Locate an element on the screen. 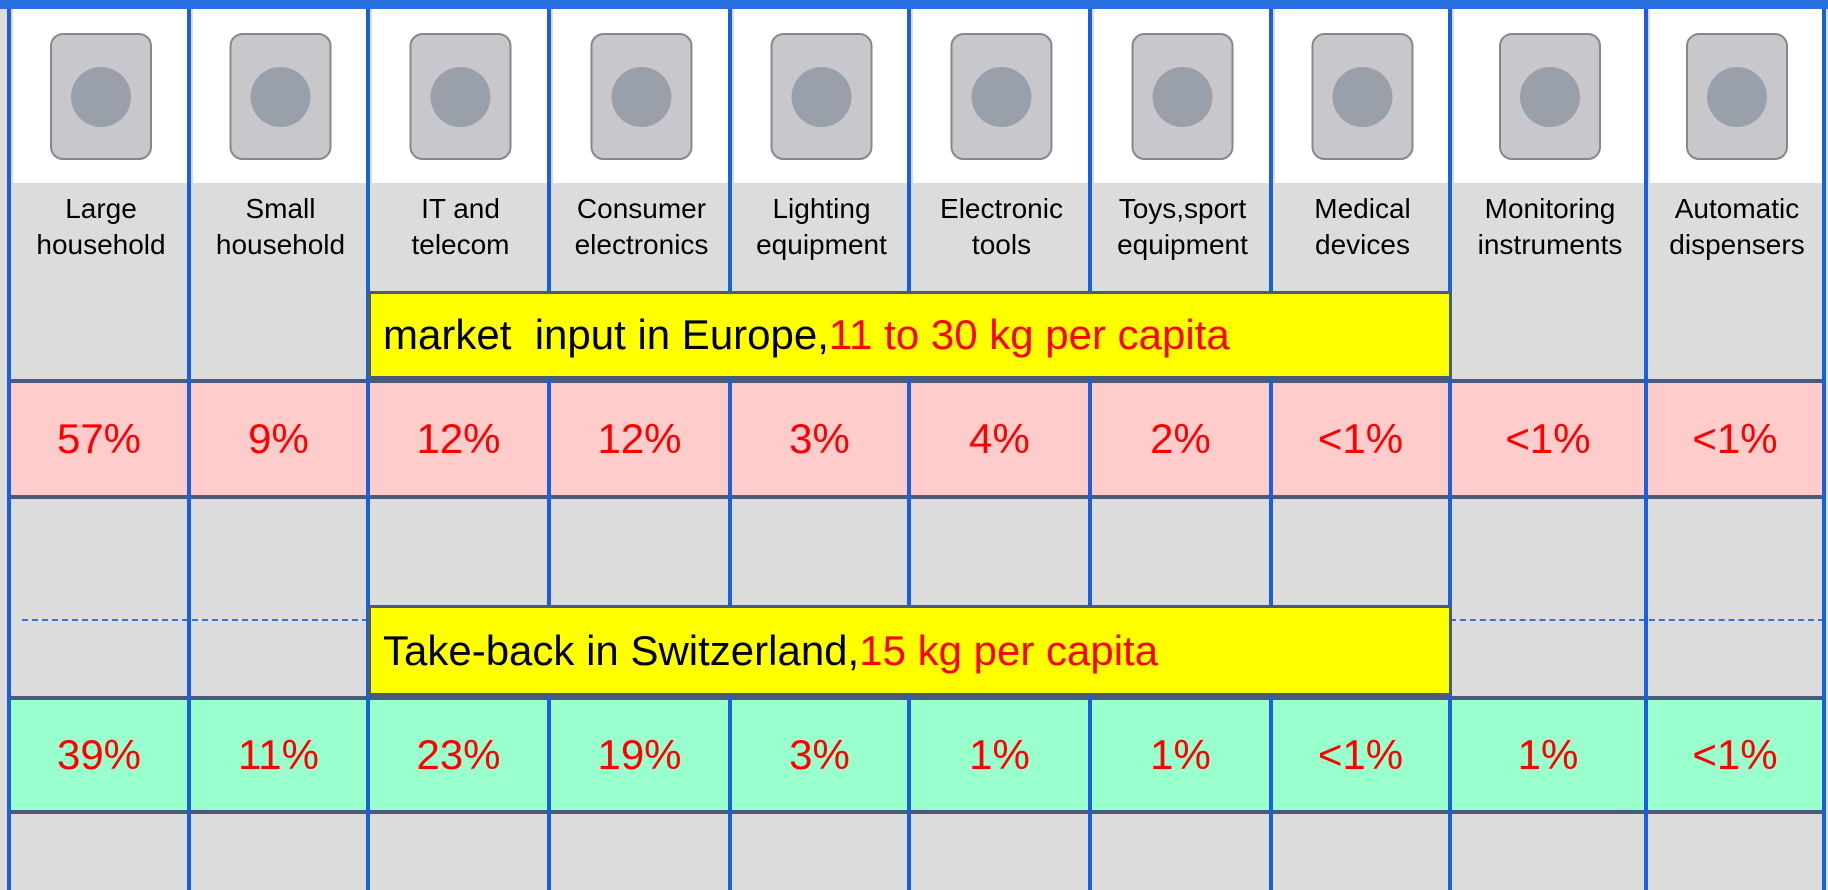  column-label: Small household is located at coordinates (280, 236).